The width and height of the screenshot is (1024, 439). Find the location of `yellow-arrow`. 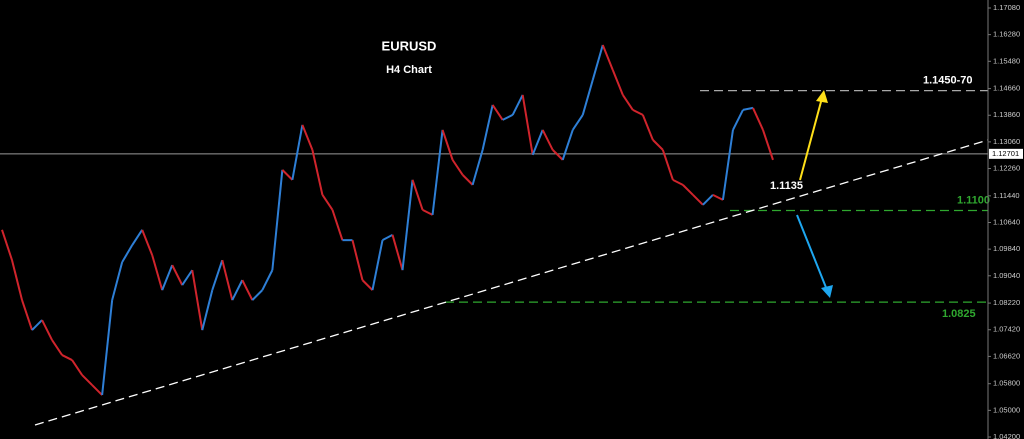

yellow-arrow is located at coordinates (813, 135).